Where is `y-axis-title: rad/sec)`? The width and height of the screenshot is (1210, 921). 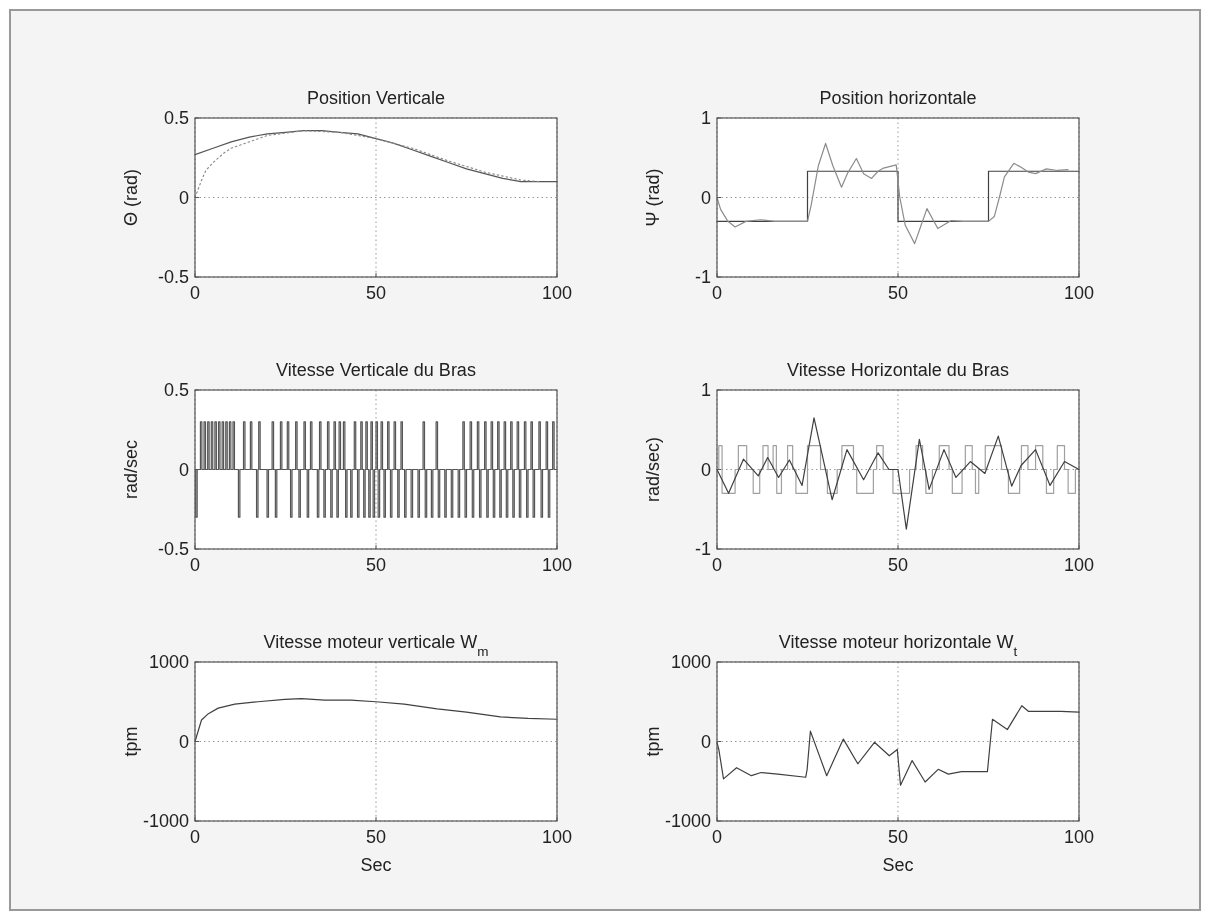 y-axis-title: rad/sec) is located at coordinates (653, 469).